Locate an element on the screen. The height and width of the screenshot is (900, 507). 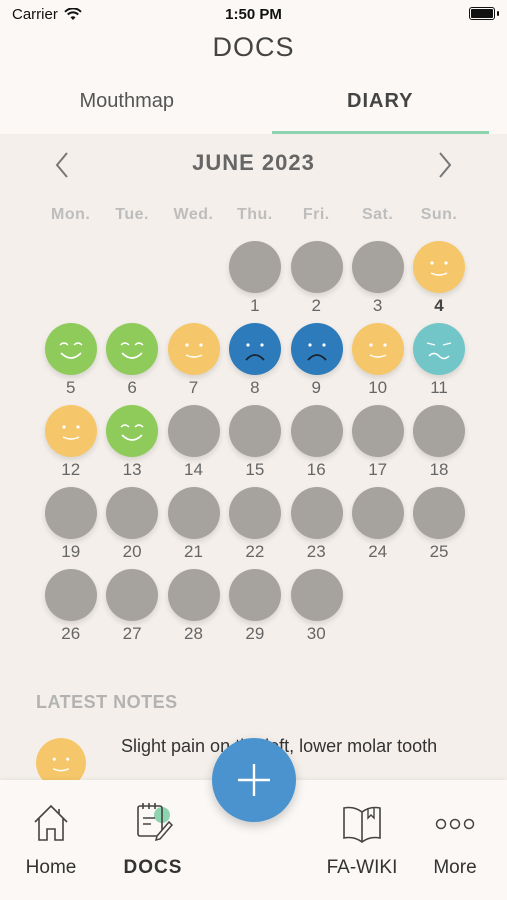
carrier-label: Carrier is located at coordinates (35, 14).